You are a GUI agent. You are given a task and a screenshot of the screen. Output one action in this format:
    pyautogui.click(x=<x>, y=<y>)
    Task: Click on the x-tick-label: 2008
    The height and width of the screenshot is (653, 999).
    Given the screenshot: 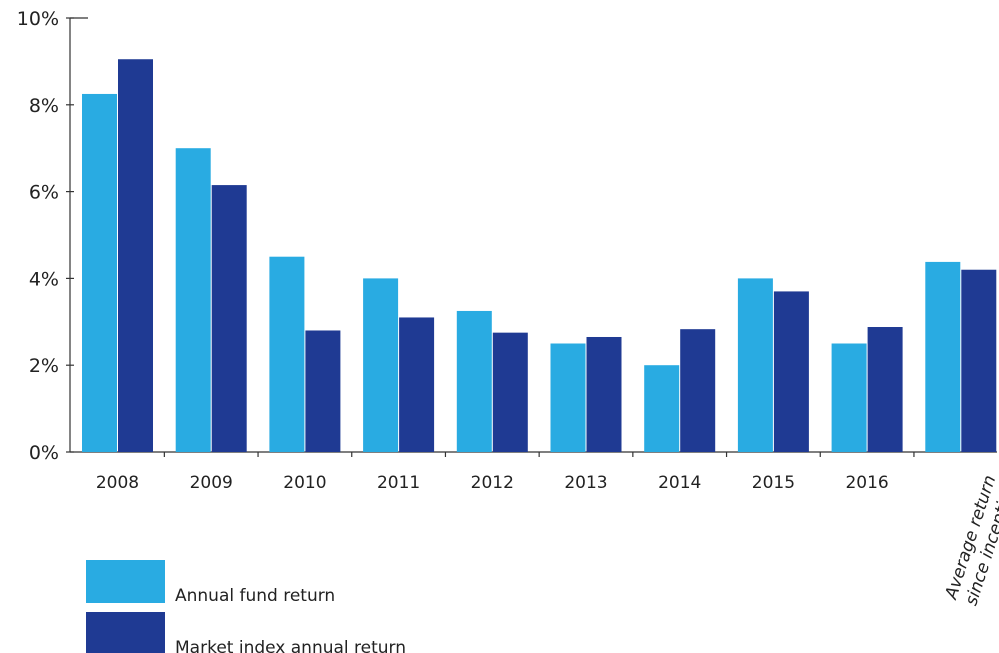 What is the action you would take?
    pyautogui.click(x=117, y=483)
    